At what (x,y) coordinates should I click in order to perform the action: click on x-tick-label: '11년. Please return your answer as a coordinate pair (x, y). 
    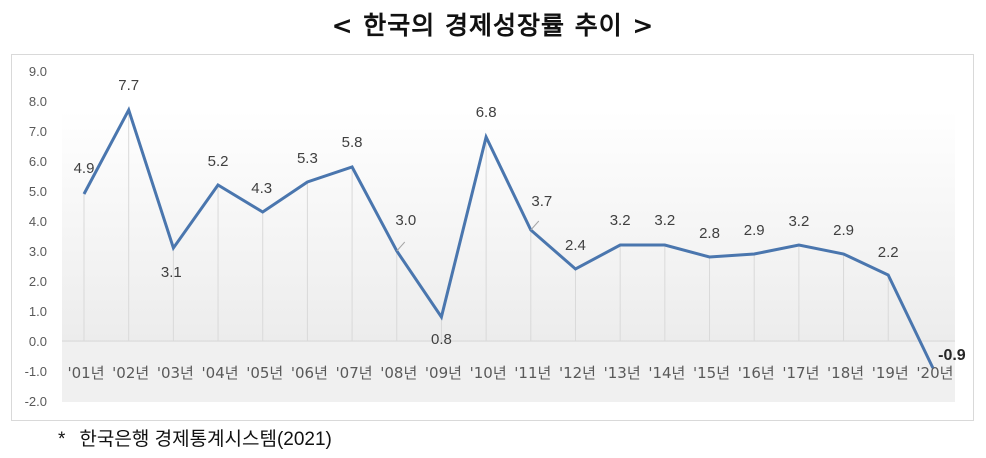
    Looking at the image, I should click on (532, 373).